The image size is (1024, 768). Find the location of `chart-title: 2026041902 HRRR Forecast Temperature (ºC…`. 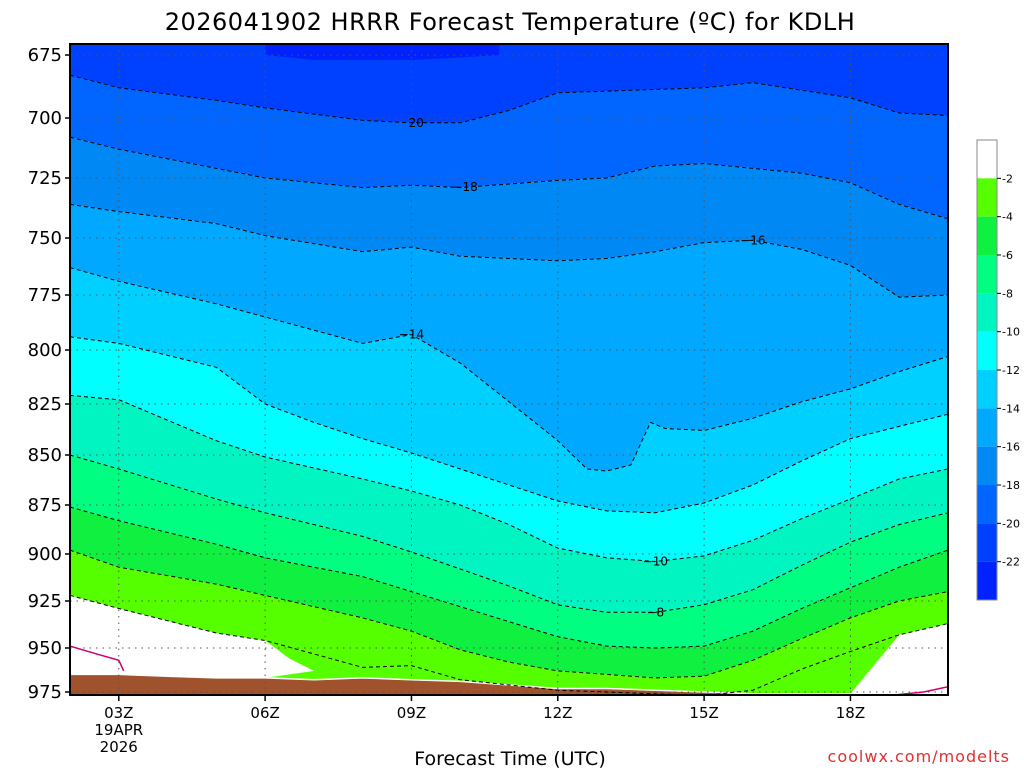

chart-title: 2026041902 HRRR Forecast Temperature (ºC… is located at coordinates (510, 22).